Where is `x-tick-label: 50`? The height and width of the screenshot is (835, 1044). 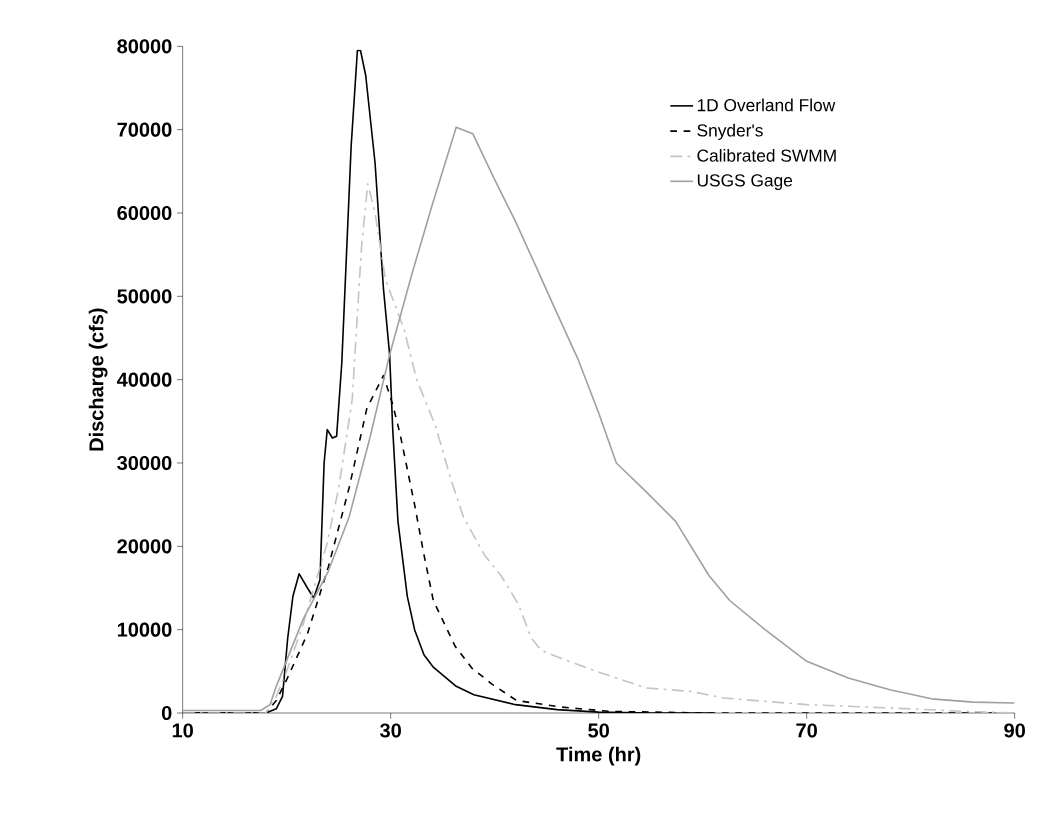 x-tick-label: 50 is located at coordinates (598, 730).